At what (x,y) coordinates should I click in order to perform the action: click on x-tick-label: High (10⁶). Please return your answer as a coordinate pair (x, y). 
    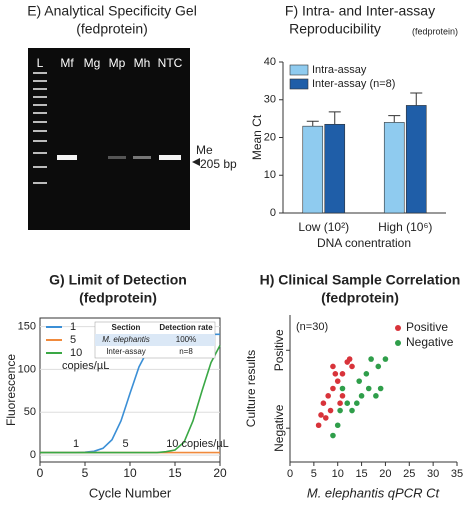
    Looking at the image, I should click on (405, 227).